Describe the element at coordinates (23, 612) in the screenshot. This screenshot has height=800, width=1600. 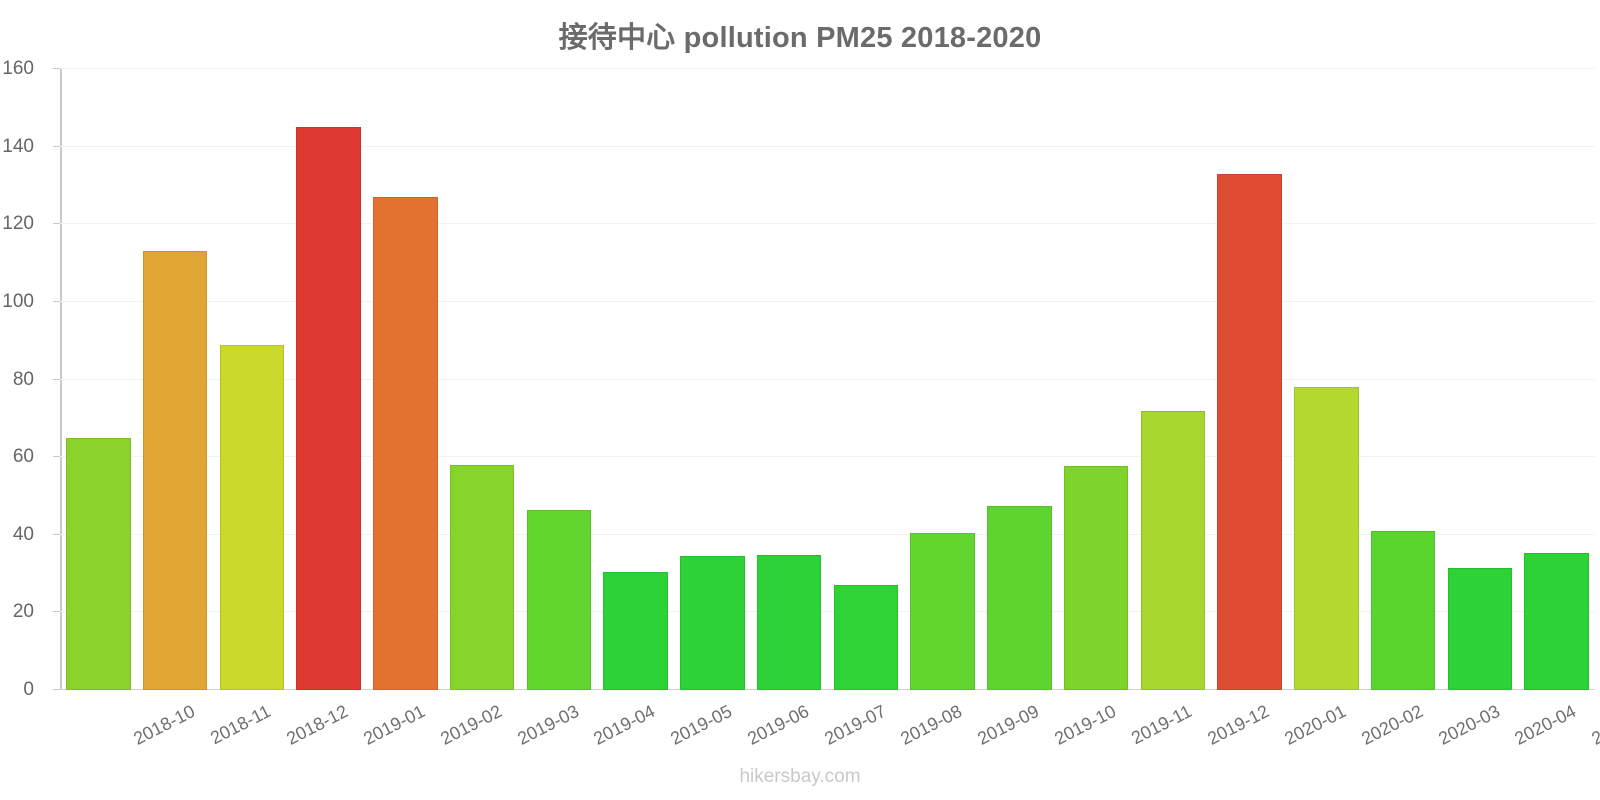
I see `y-tick-label: 20` at that location.